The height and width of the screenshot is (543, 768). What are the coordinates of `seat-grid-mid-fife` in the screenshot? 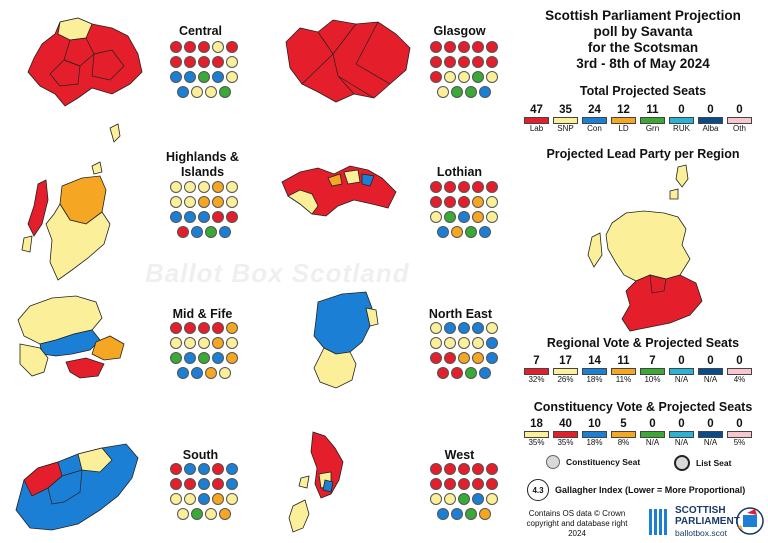 It's located at (204, 352).